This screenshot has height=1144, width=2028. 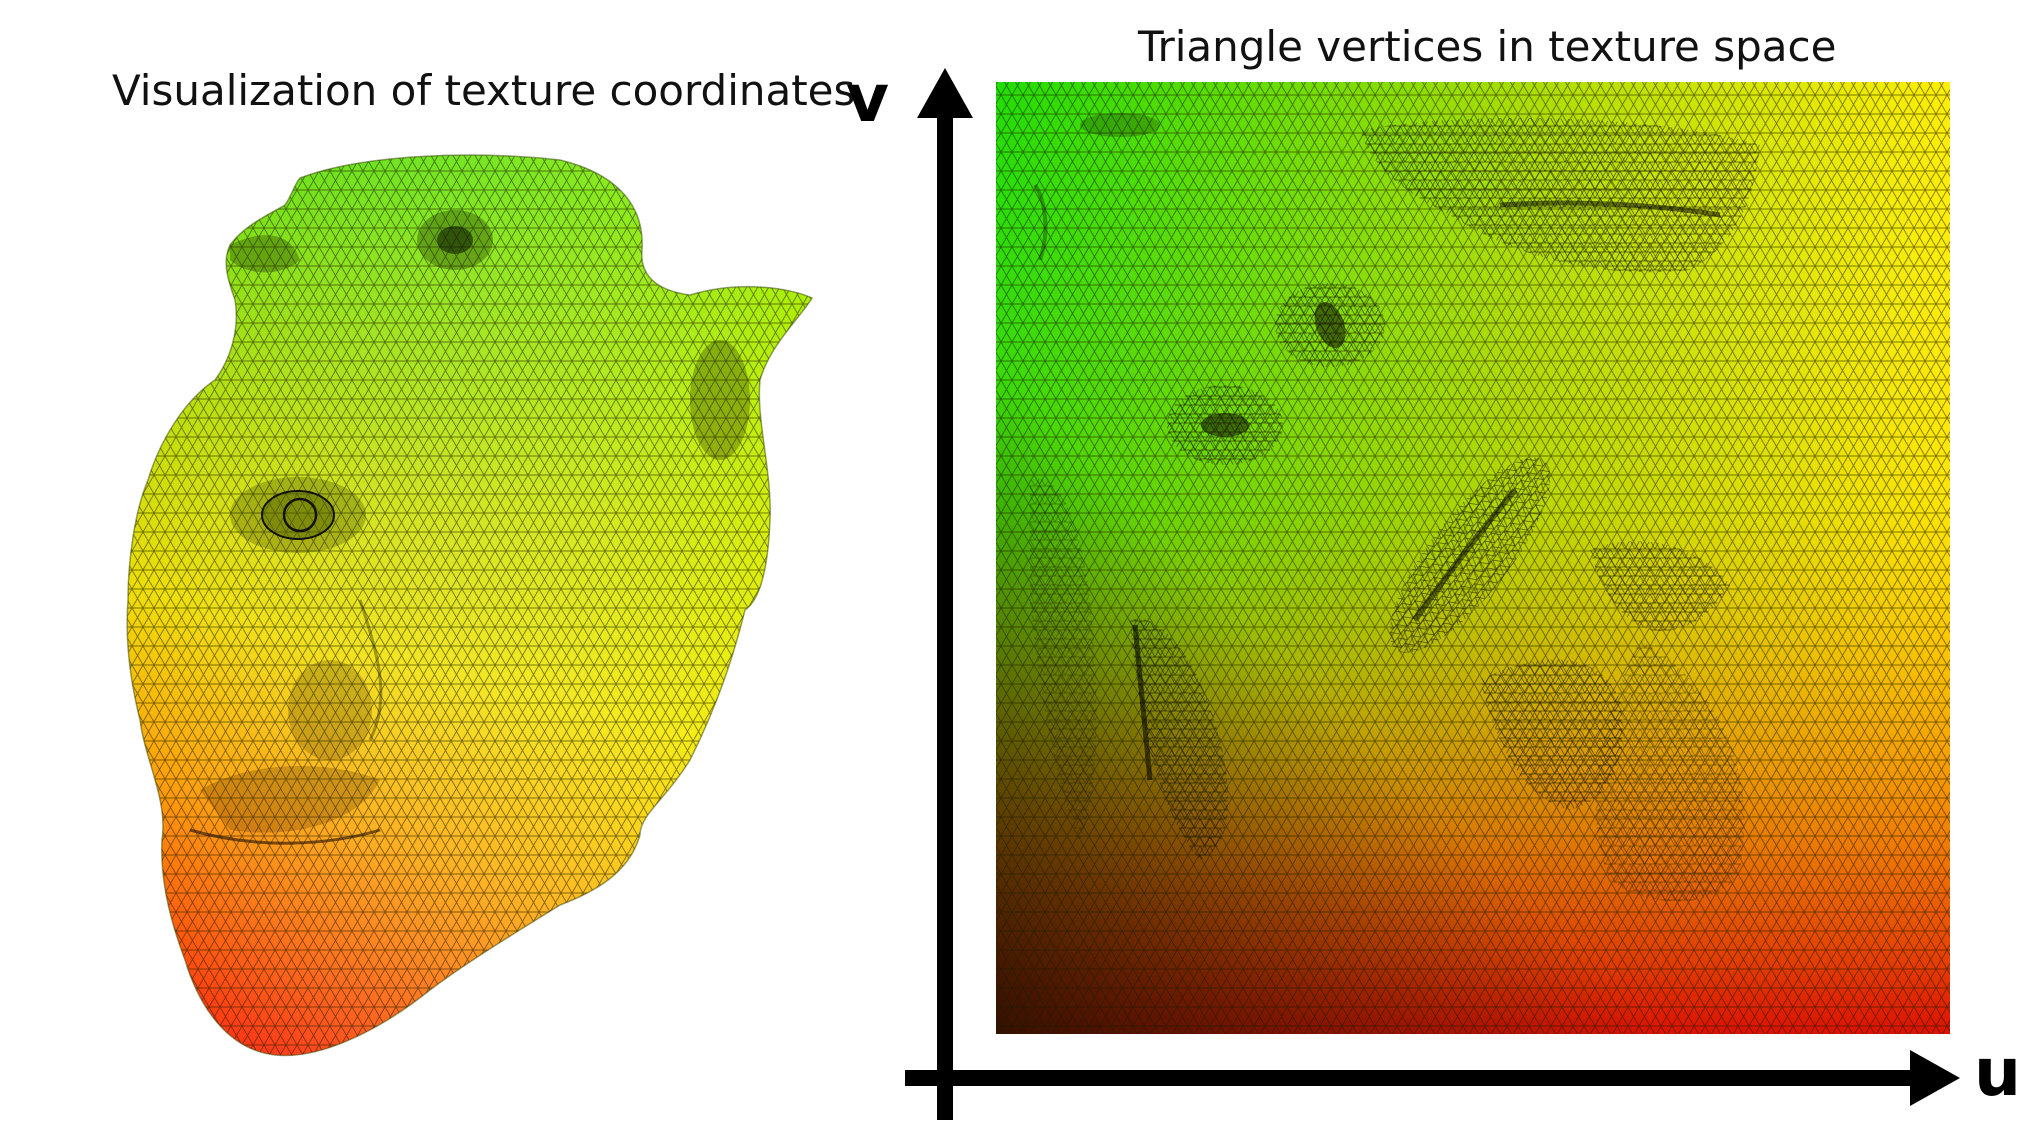 What do you see at coordinates (945, 93) in the screenshot?
I see `v-axis-arrowhead` at bounding box center [945, 93].